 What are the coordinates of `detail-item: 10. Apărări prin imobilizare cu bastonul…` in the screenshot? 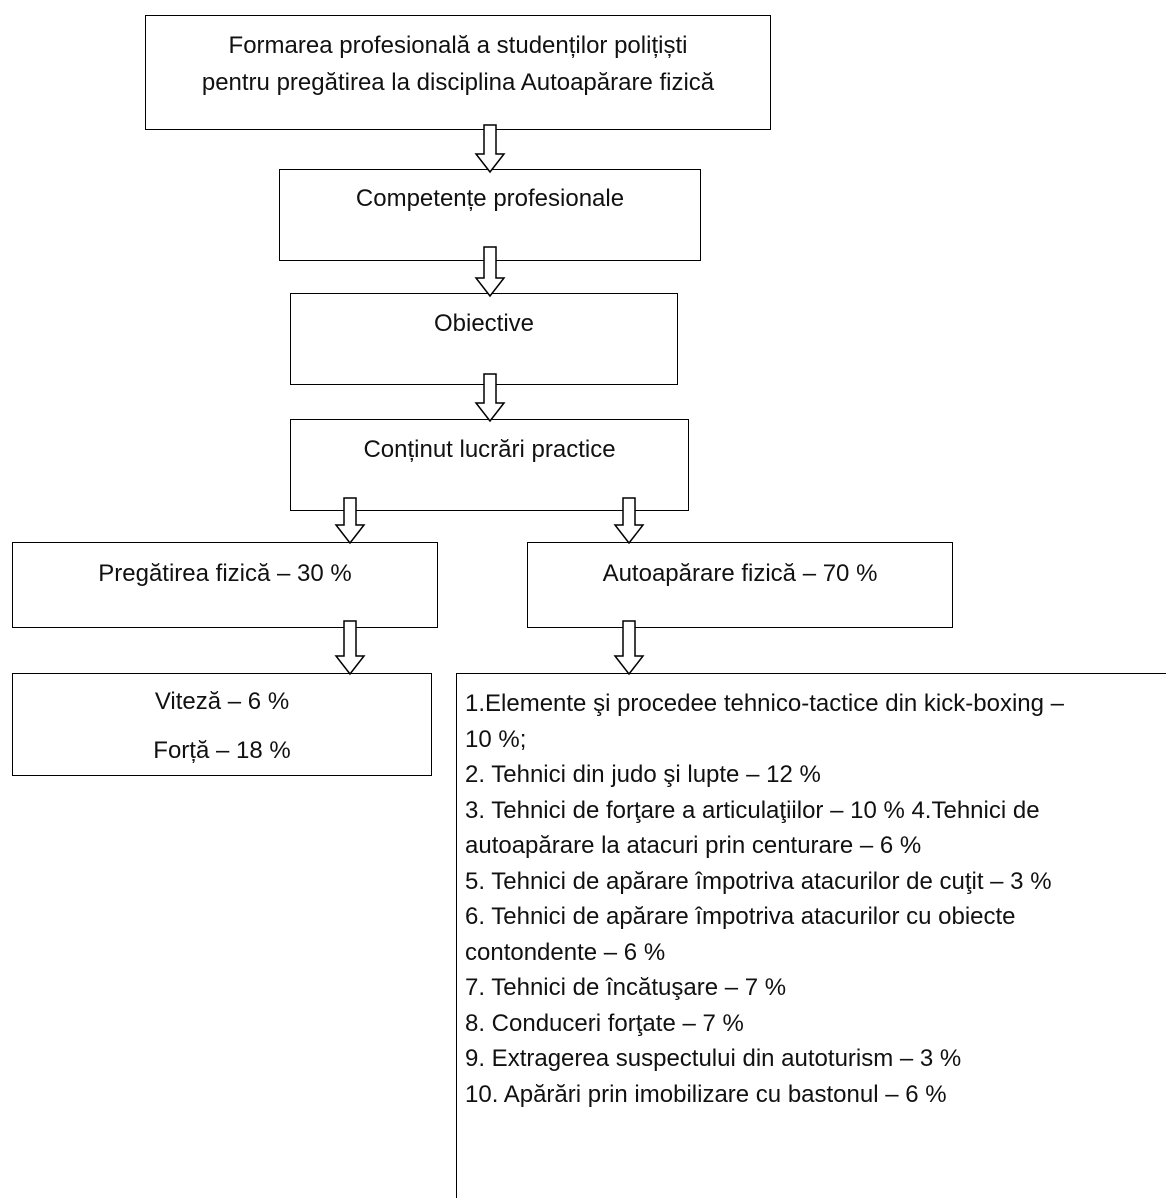 It's located at (706, 1094).